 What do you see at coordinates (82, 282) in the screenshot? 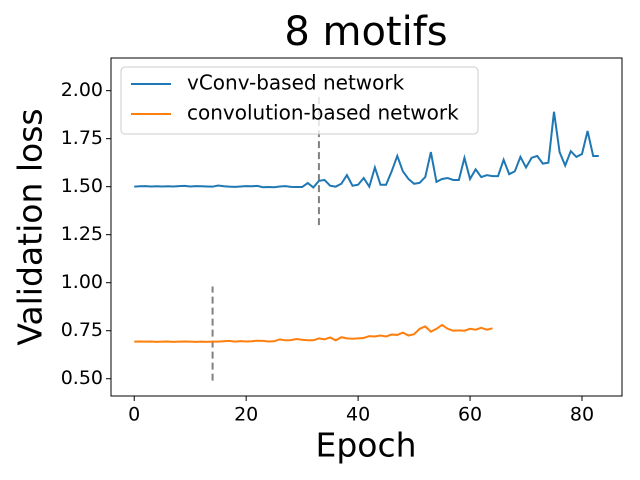
I see `y-tick-label: 1.00` at bounding box center [82, 282].